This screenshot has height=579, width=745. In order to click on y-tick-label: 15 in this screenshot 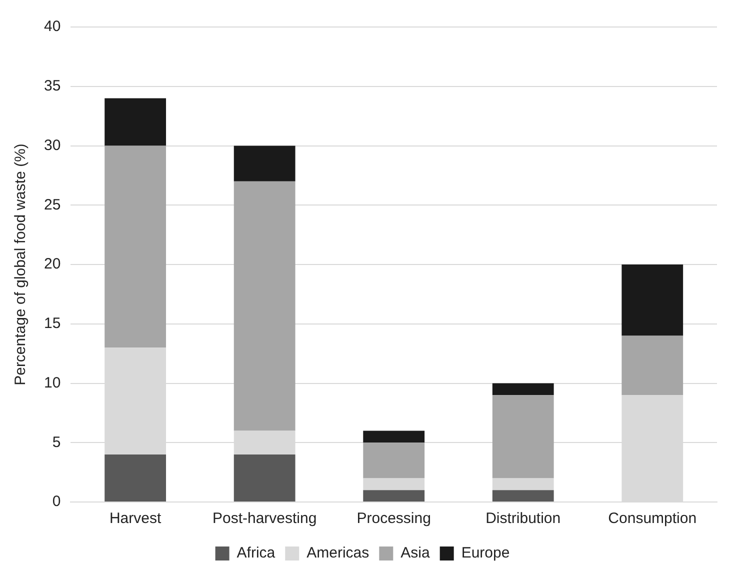, I will do `click(52, 323)`.